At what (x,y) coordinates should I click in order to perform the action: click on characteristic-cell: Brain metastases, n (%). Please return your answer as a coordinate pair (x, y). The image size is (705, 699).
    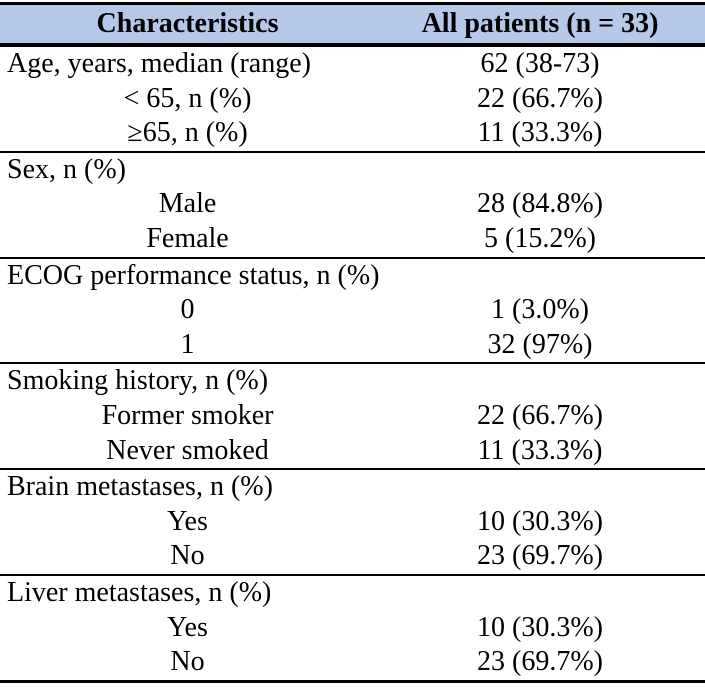
    Looking at the image, I should click on (140, 487).